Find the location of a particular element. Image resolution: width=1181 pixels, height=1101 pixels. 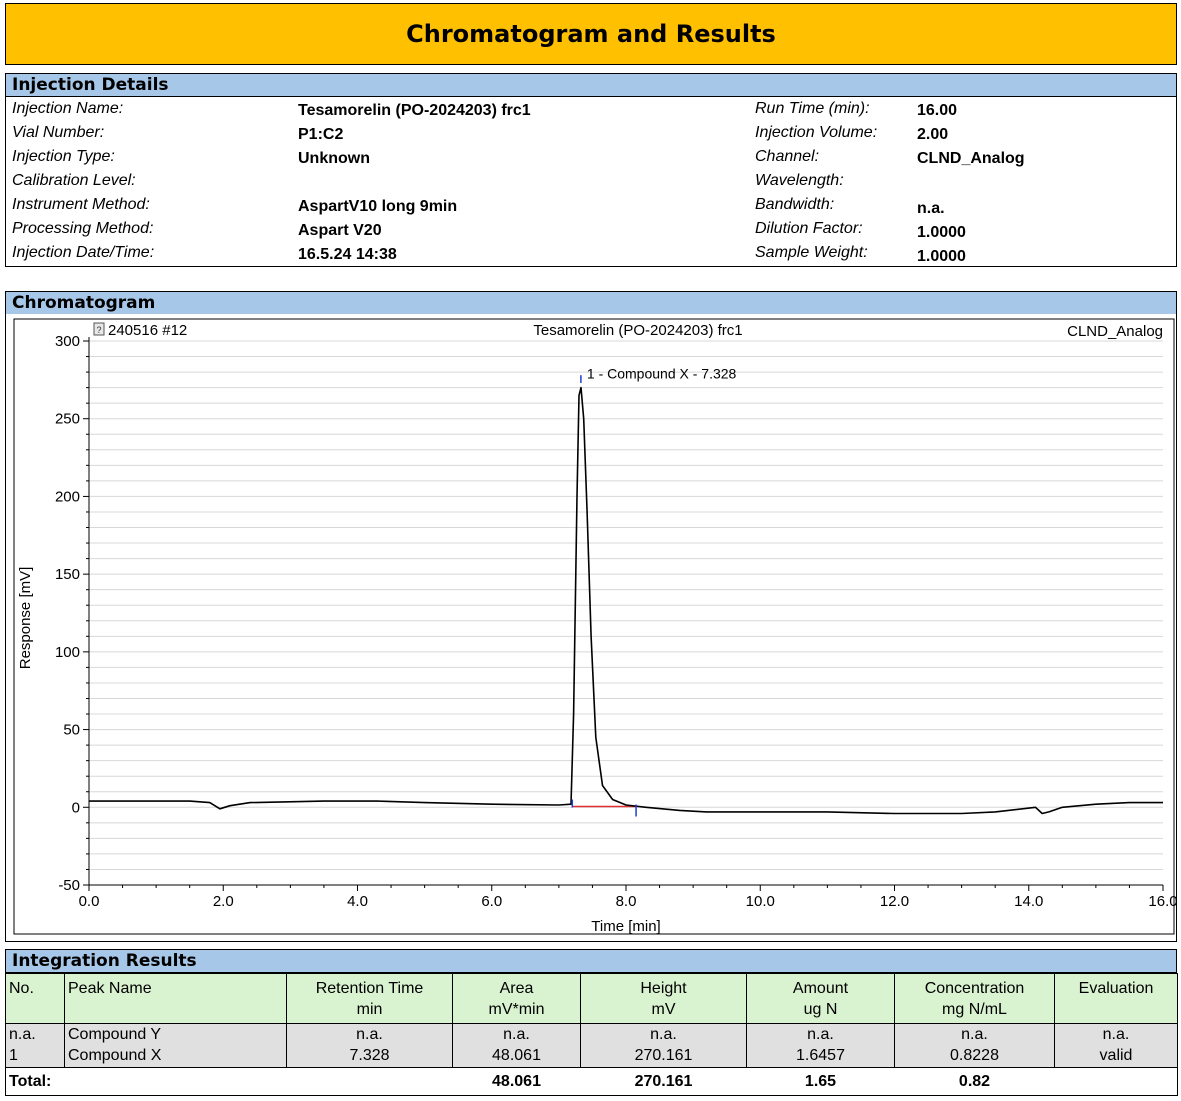

total-amount: 1.65 is located at coordinates (820, 1081).